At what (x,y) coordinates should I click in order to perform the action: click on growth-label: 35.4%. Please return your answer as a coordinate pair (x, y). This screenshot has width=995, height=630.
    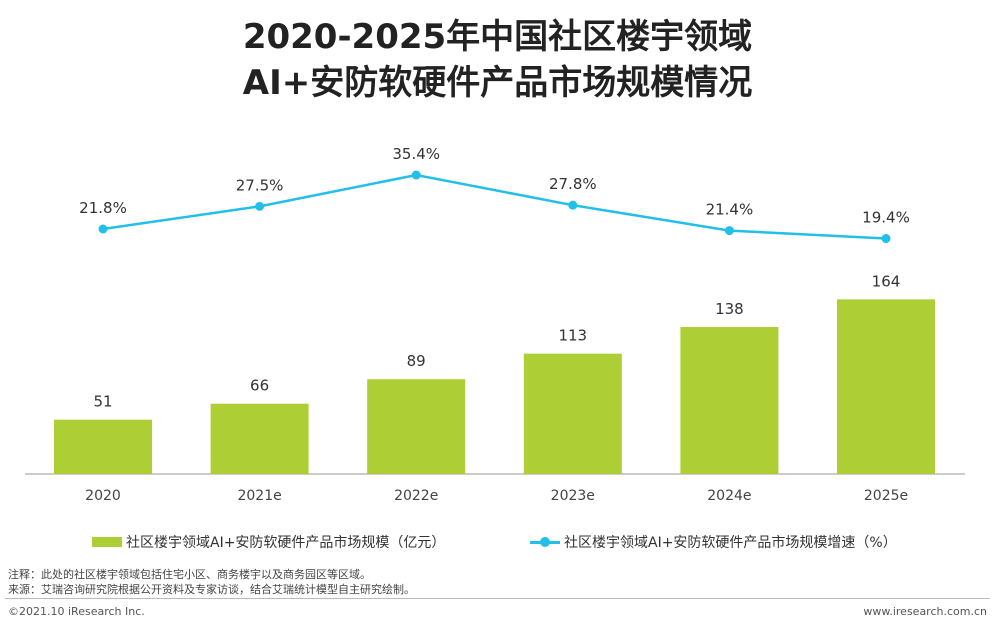
    Looking at the image, I should click on (416, 154).